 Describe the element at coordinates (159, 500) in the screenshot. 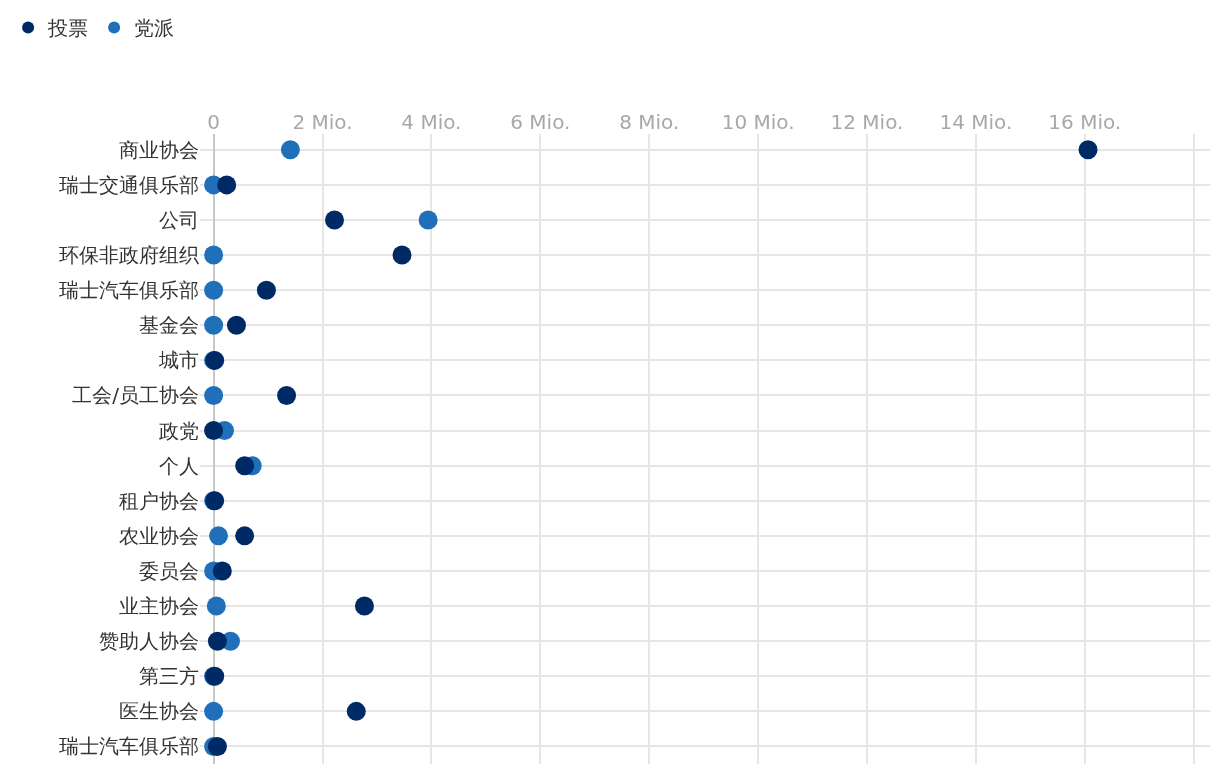

I see `y-tick-label: 租户协会` at that location.